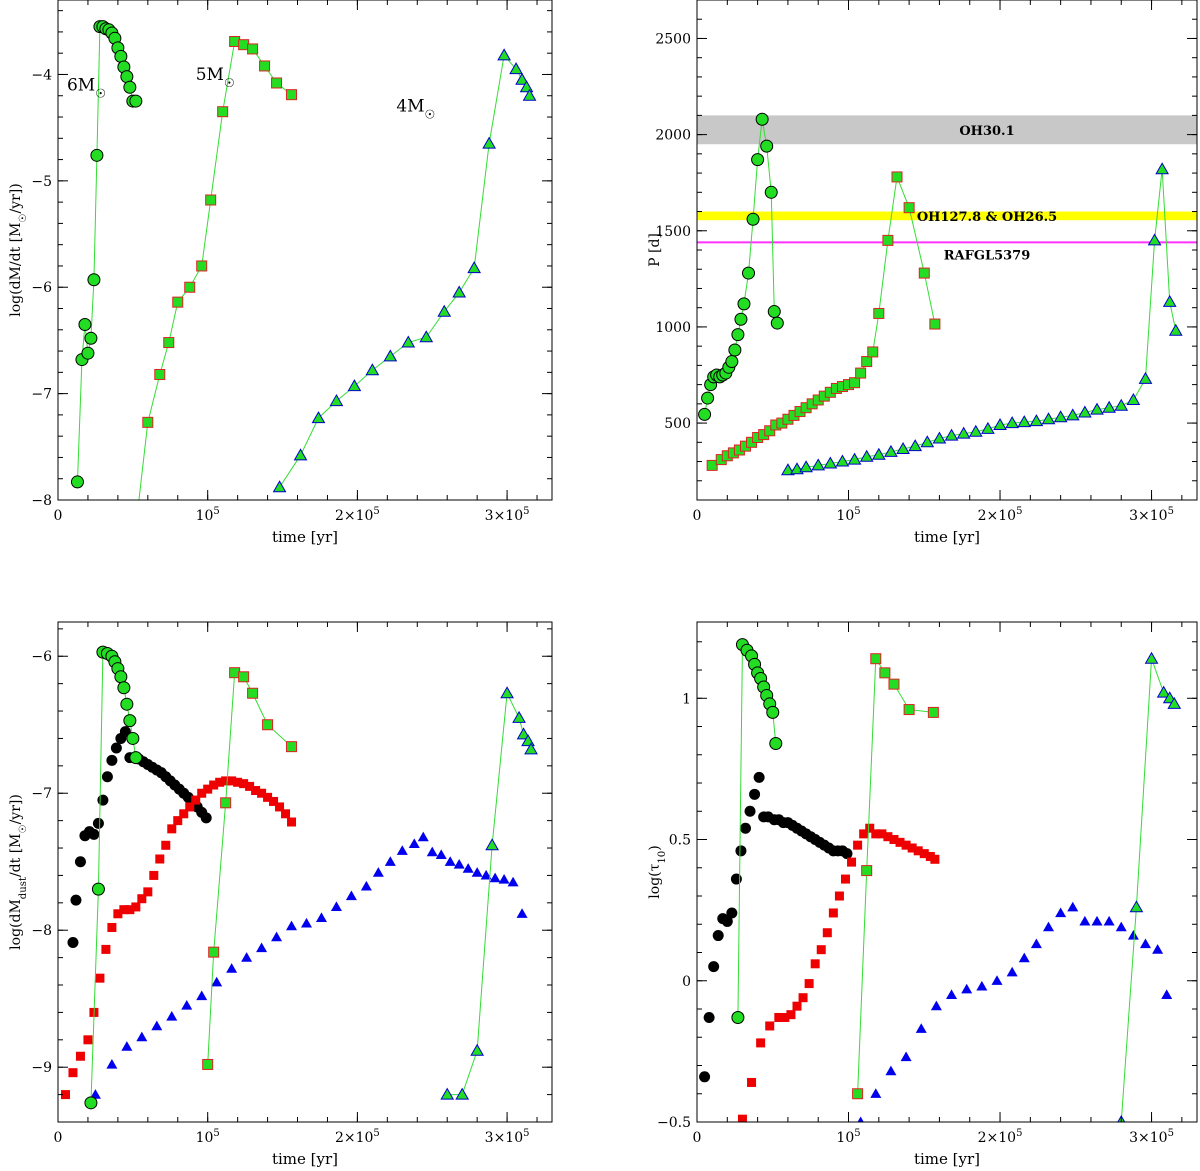  What do you see at coordinates (41, 75) in the screenshot?
I see `y-tick-label: −4` at bounding box center [41, 75].